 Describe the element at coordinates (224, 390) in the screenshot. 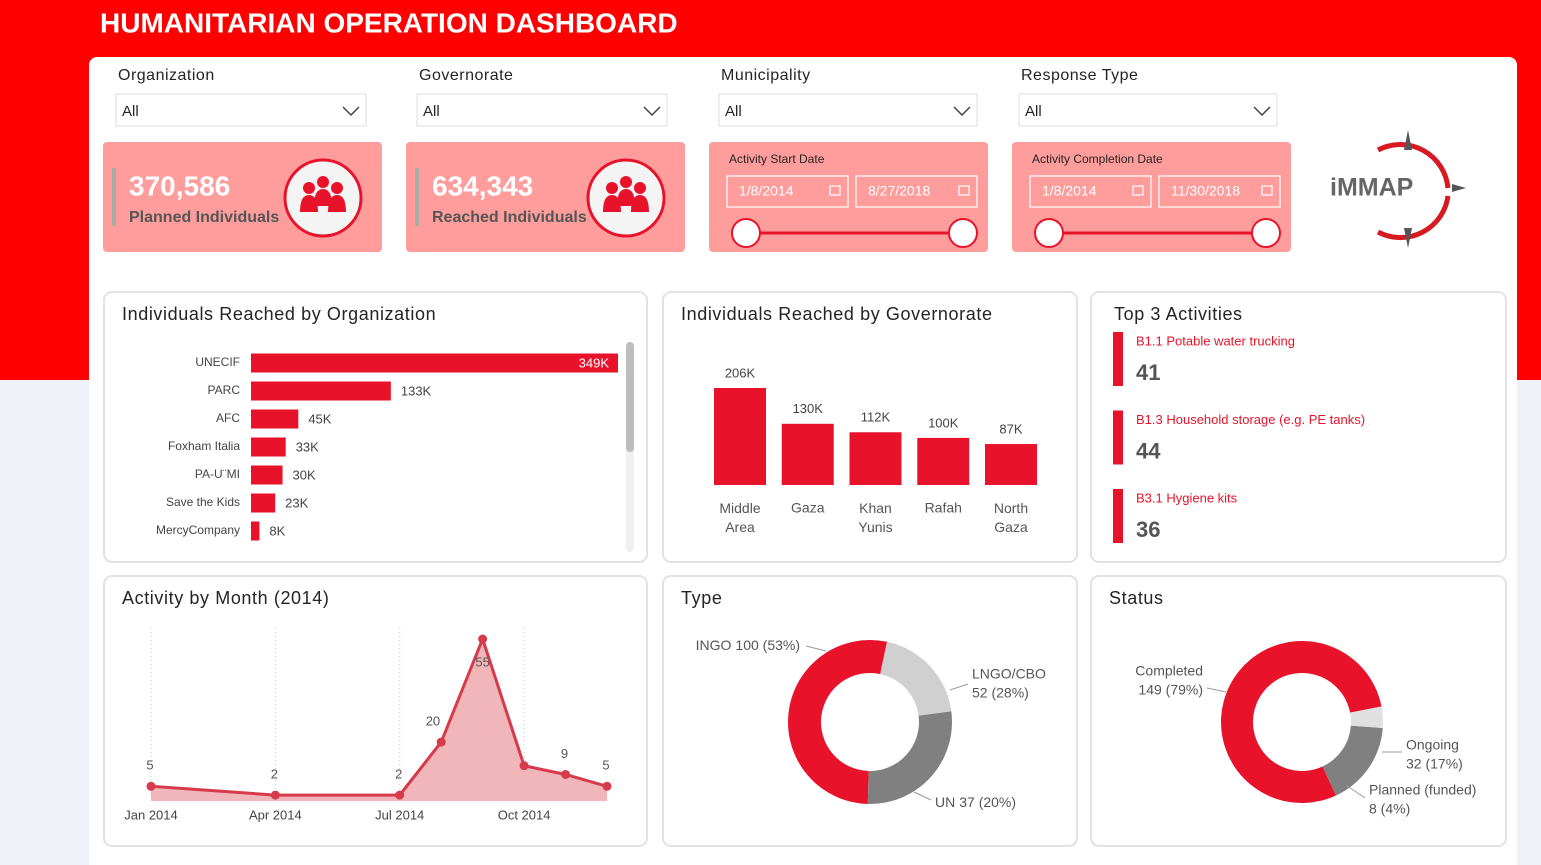

I see `category-label: PARC` at that location.